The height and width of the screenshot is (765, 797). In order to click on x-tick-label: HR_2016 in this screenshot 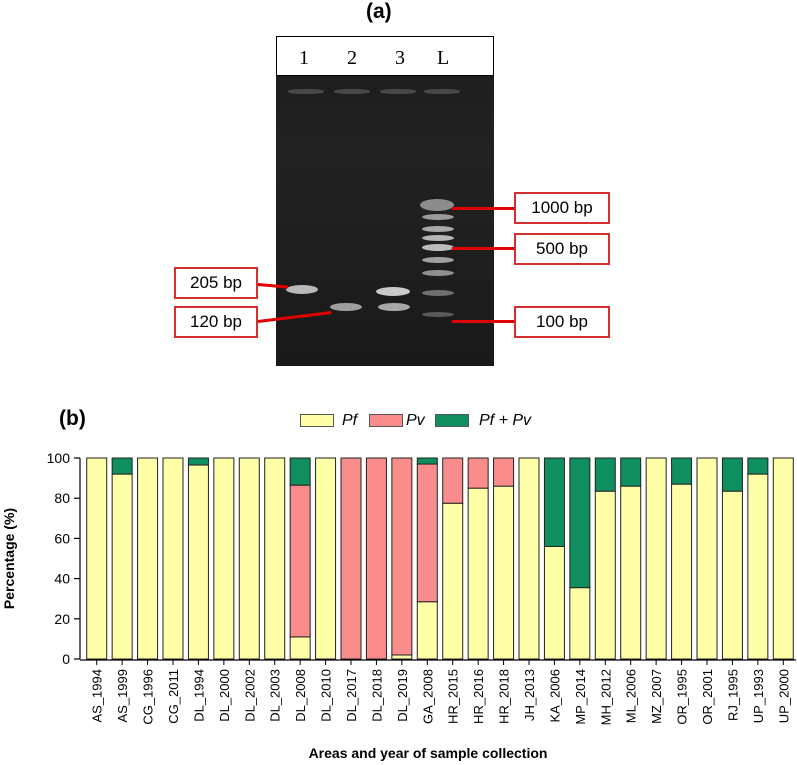, I will do `click(478, 696)`.